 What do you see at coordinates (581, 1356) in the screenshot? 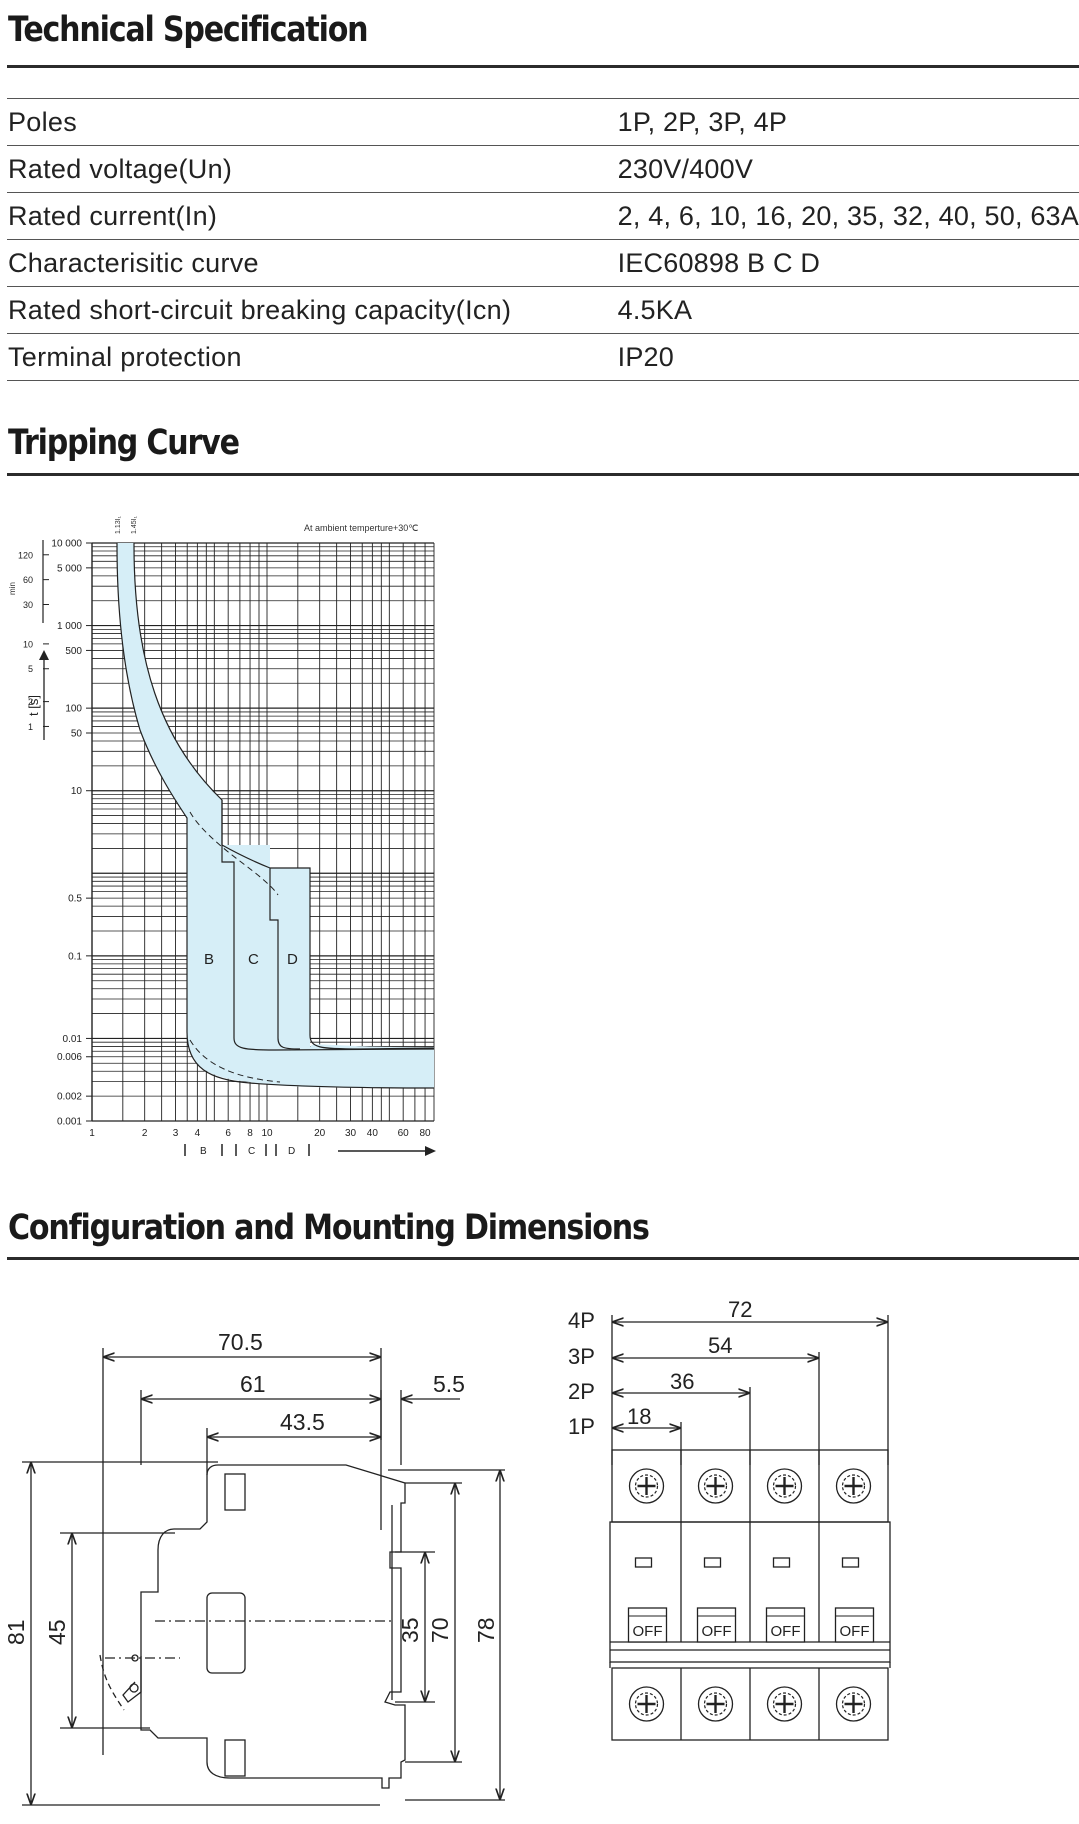
I see `pole-label-3p: 3P` at bounding box center [581, 1356].